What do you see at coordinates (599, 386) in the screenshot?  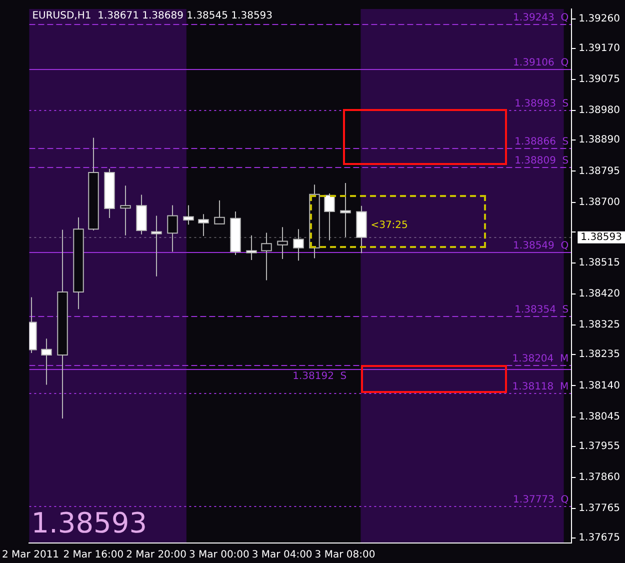 I see `y-tick-label: 1.38140` at bounding box center [599, 386].